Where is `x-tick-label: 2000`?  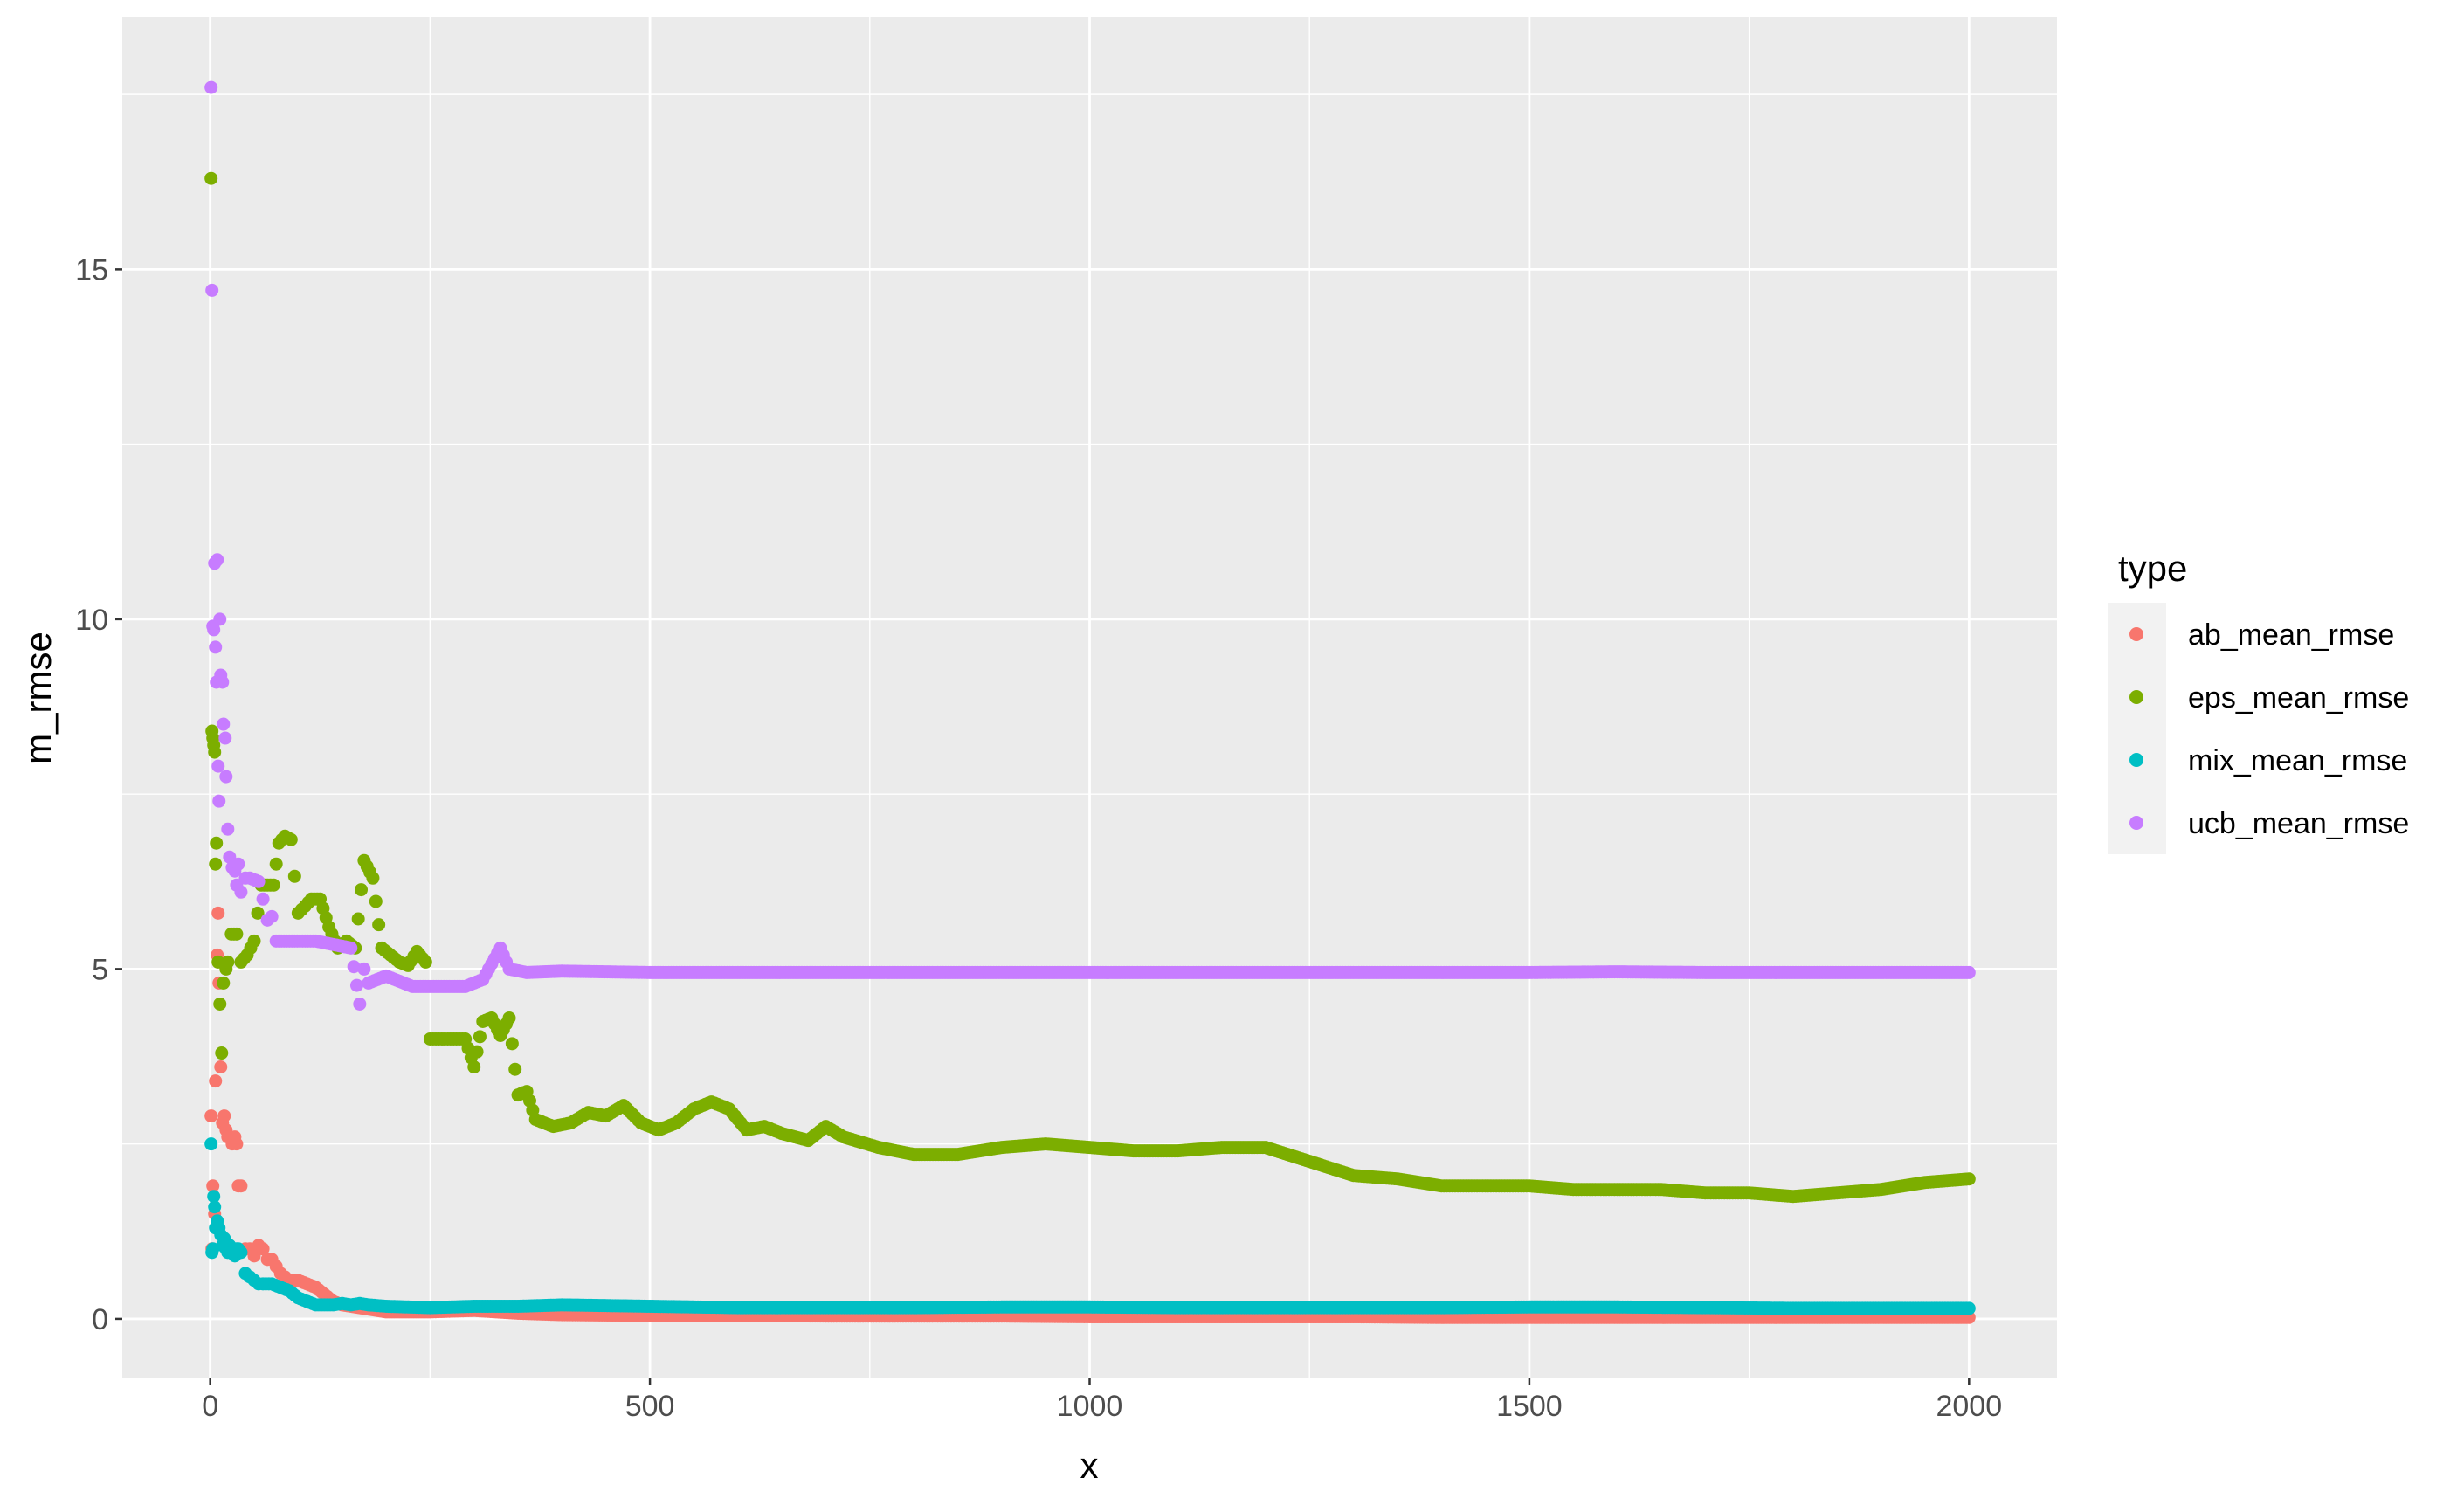 x-tick-label: 2000 is located at coordinates (1969, 1406).